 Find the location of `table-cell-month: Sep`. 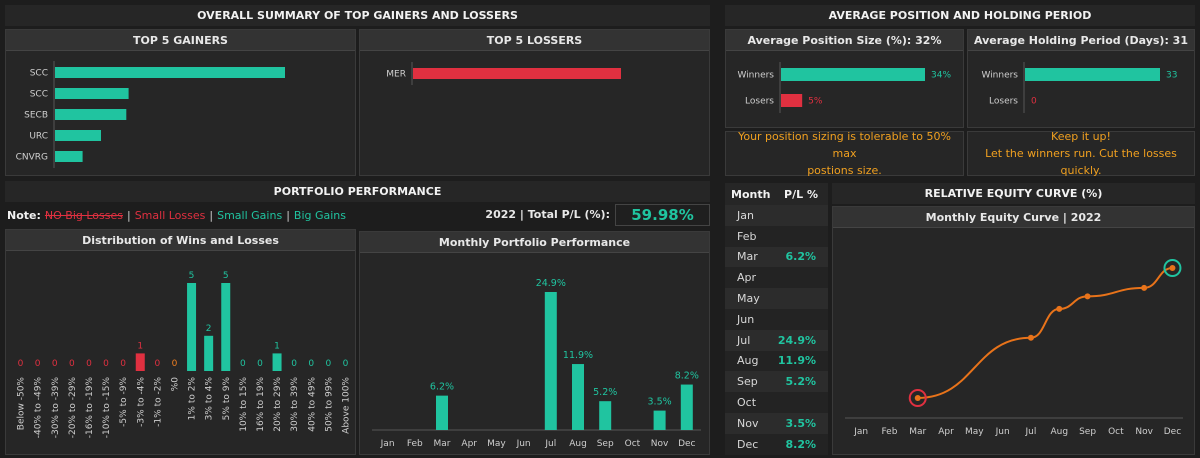

table-cell-month: Sep is located at coordinates (747, 382).